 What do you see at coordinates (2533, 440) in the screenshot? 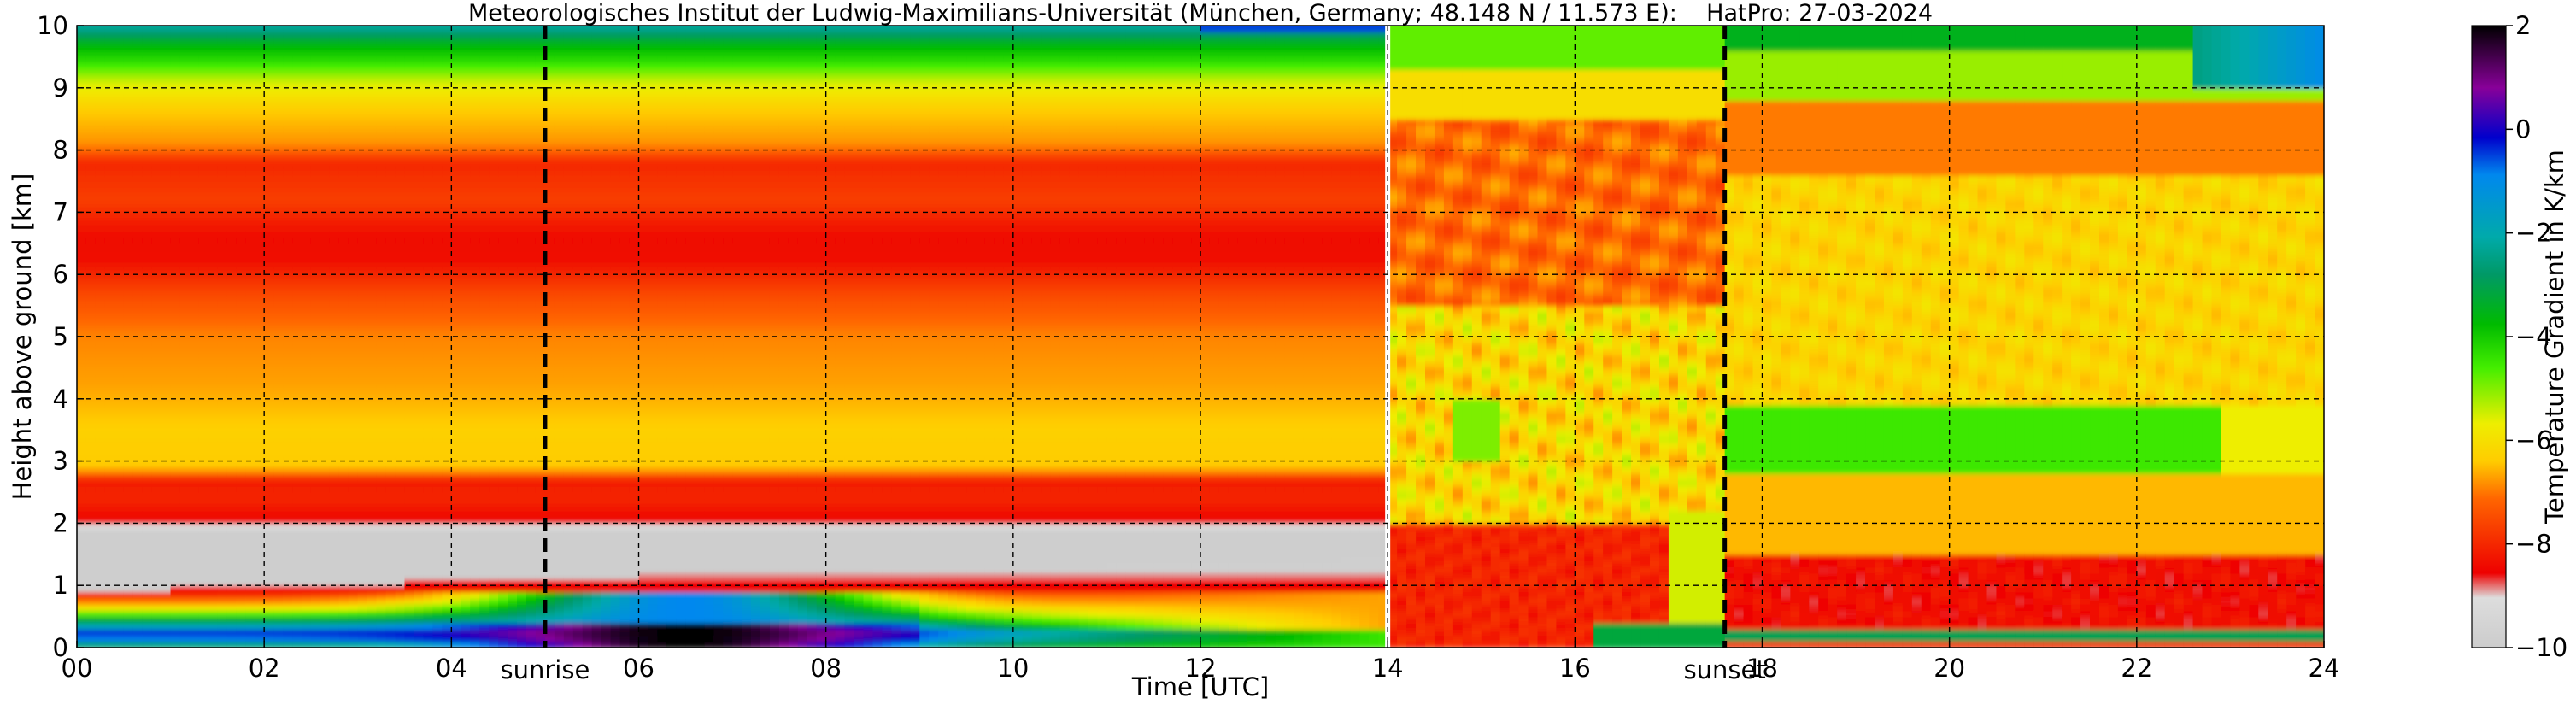
I see `colorbar-tick-label: −6` at bounding box center [2533, 440].